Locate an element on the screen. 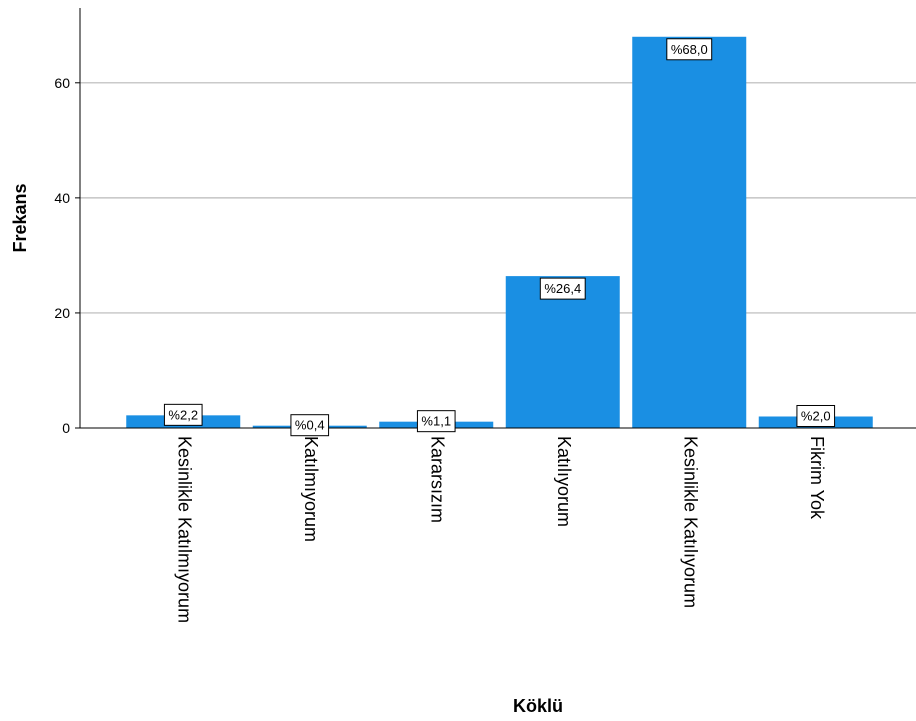 The width and height of the screenshot is (916, 721). y-tick-label-1: 20 is located at coordinates (62, 313).